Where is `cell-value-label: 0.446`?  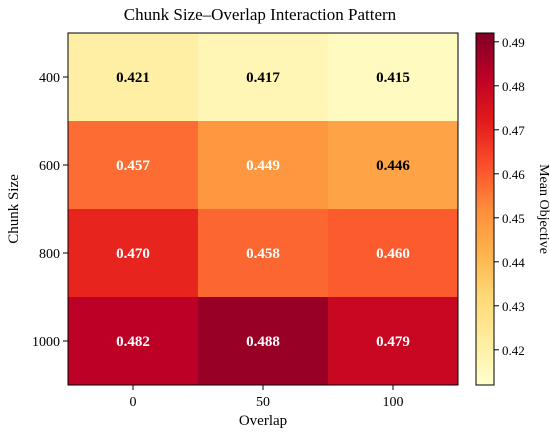
cell-value-label: 0.446 is located at coordinates (393, 166).